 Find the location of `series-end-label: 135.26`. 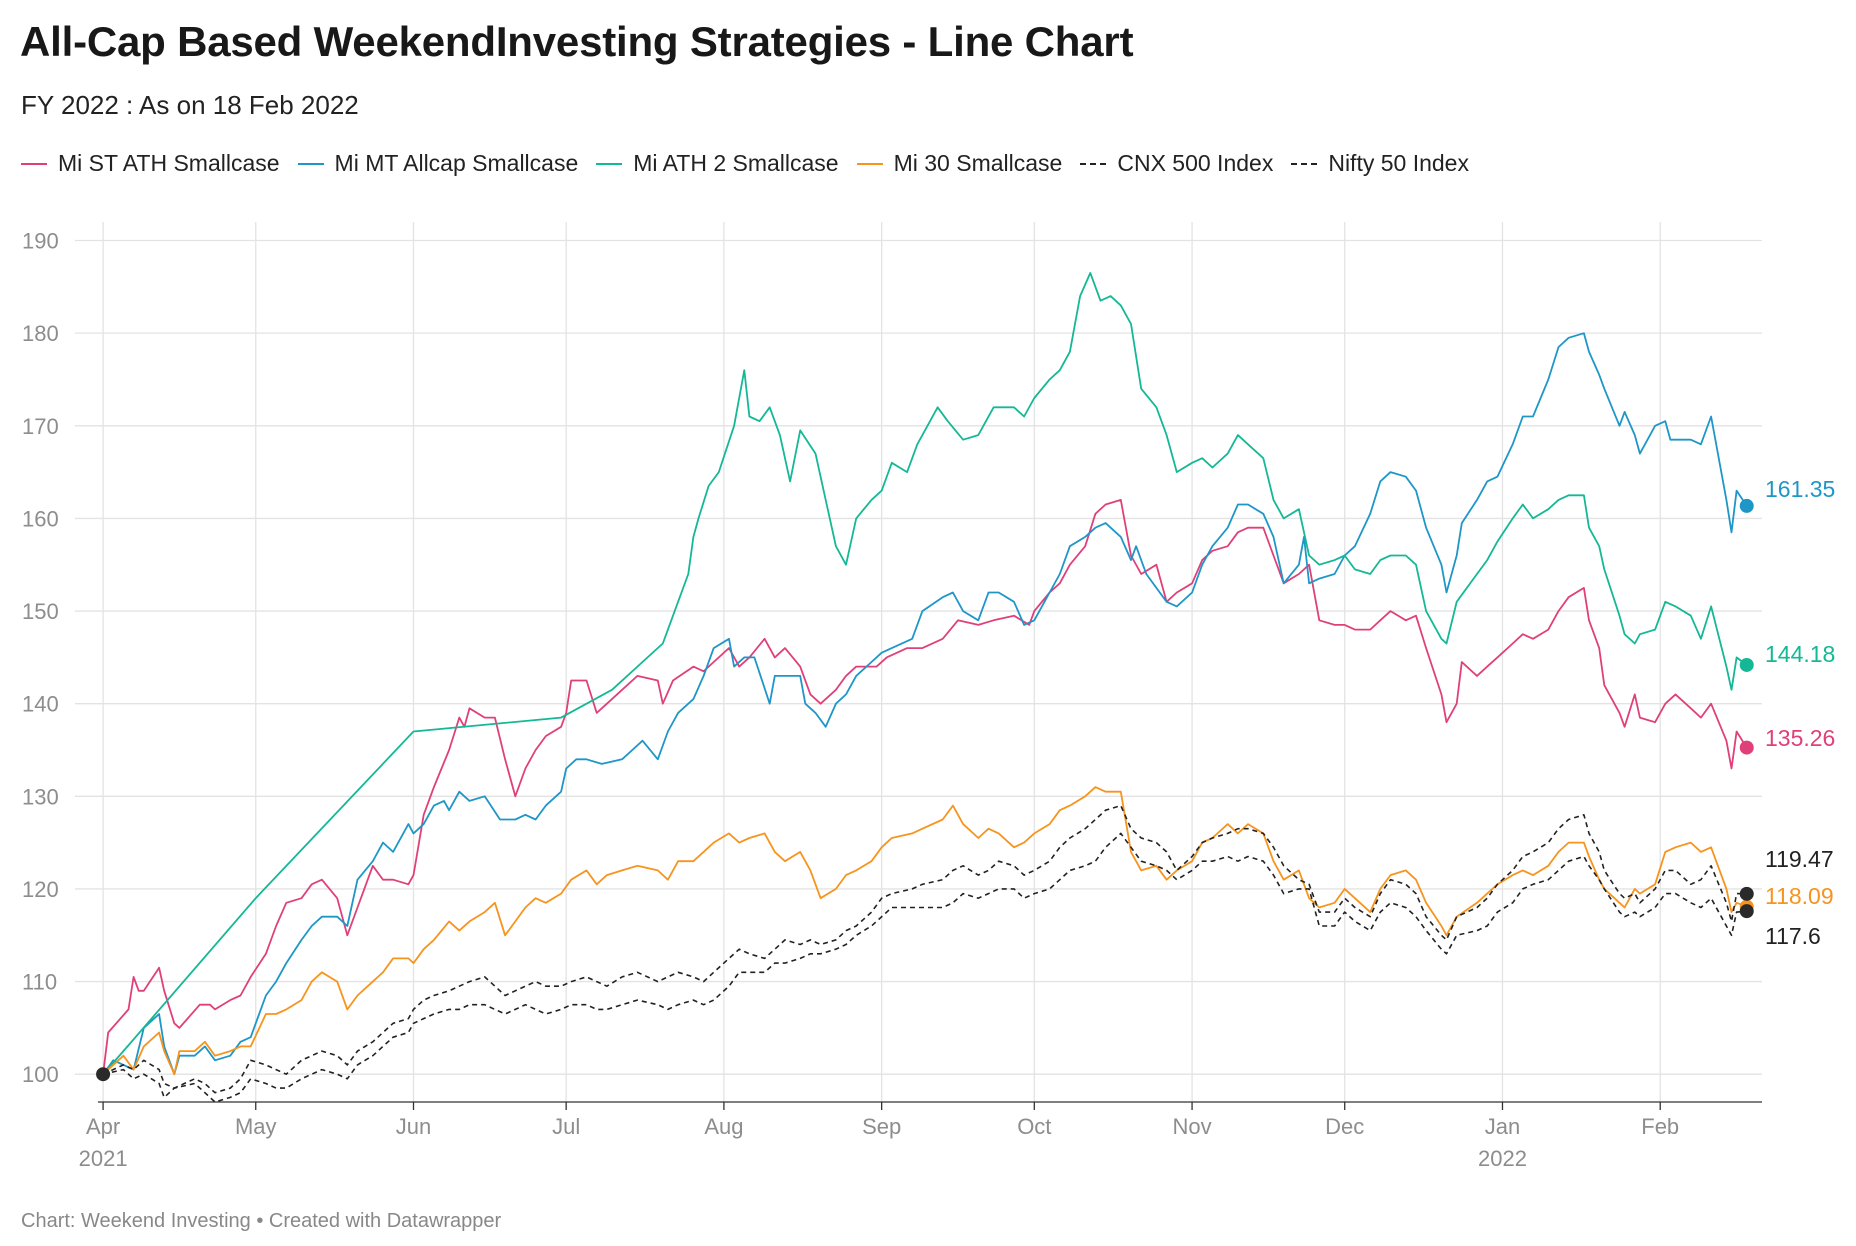

series-end-label: 135.26 is located at coordinates (1800, 738).